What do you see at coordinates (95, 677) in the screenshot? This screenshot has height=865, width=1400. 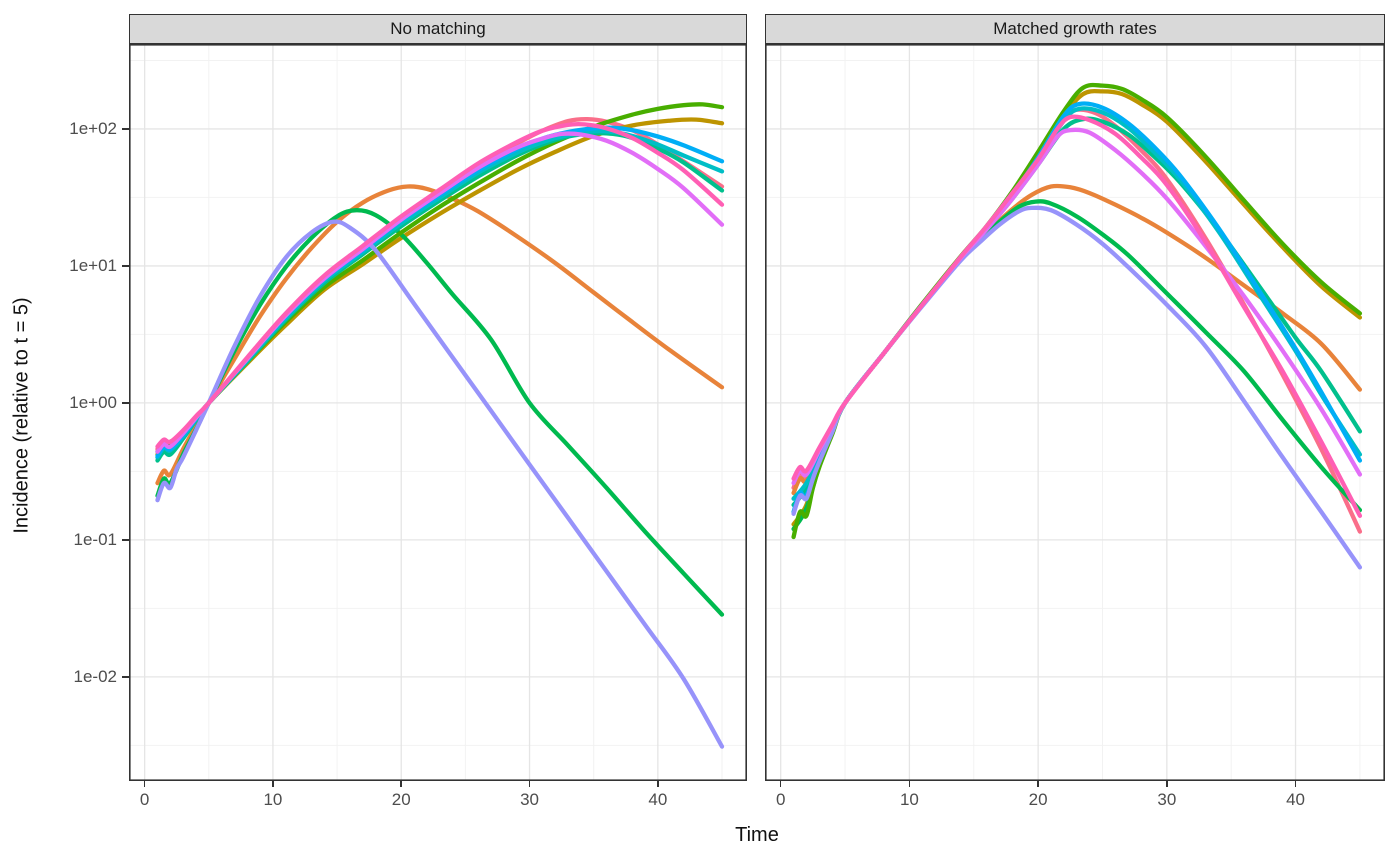 I see `y-tick-label: 1e-02` at bounding box center [95, 677].